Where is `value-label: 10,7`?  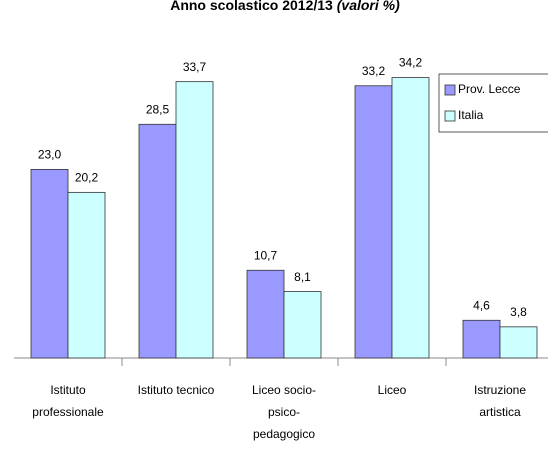
value-label: 10,7 is located at coordinates (266, 255).